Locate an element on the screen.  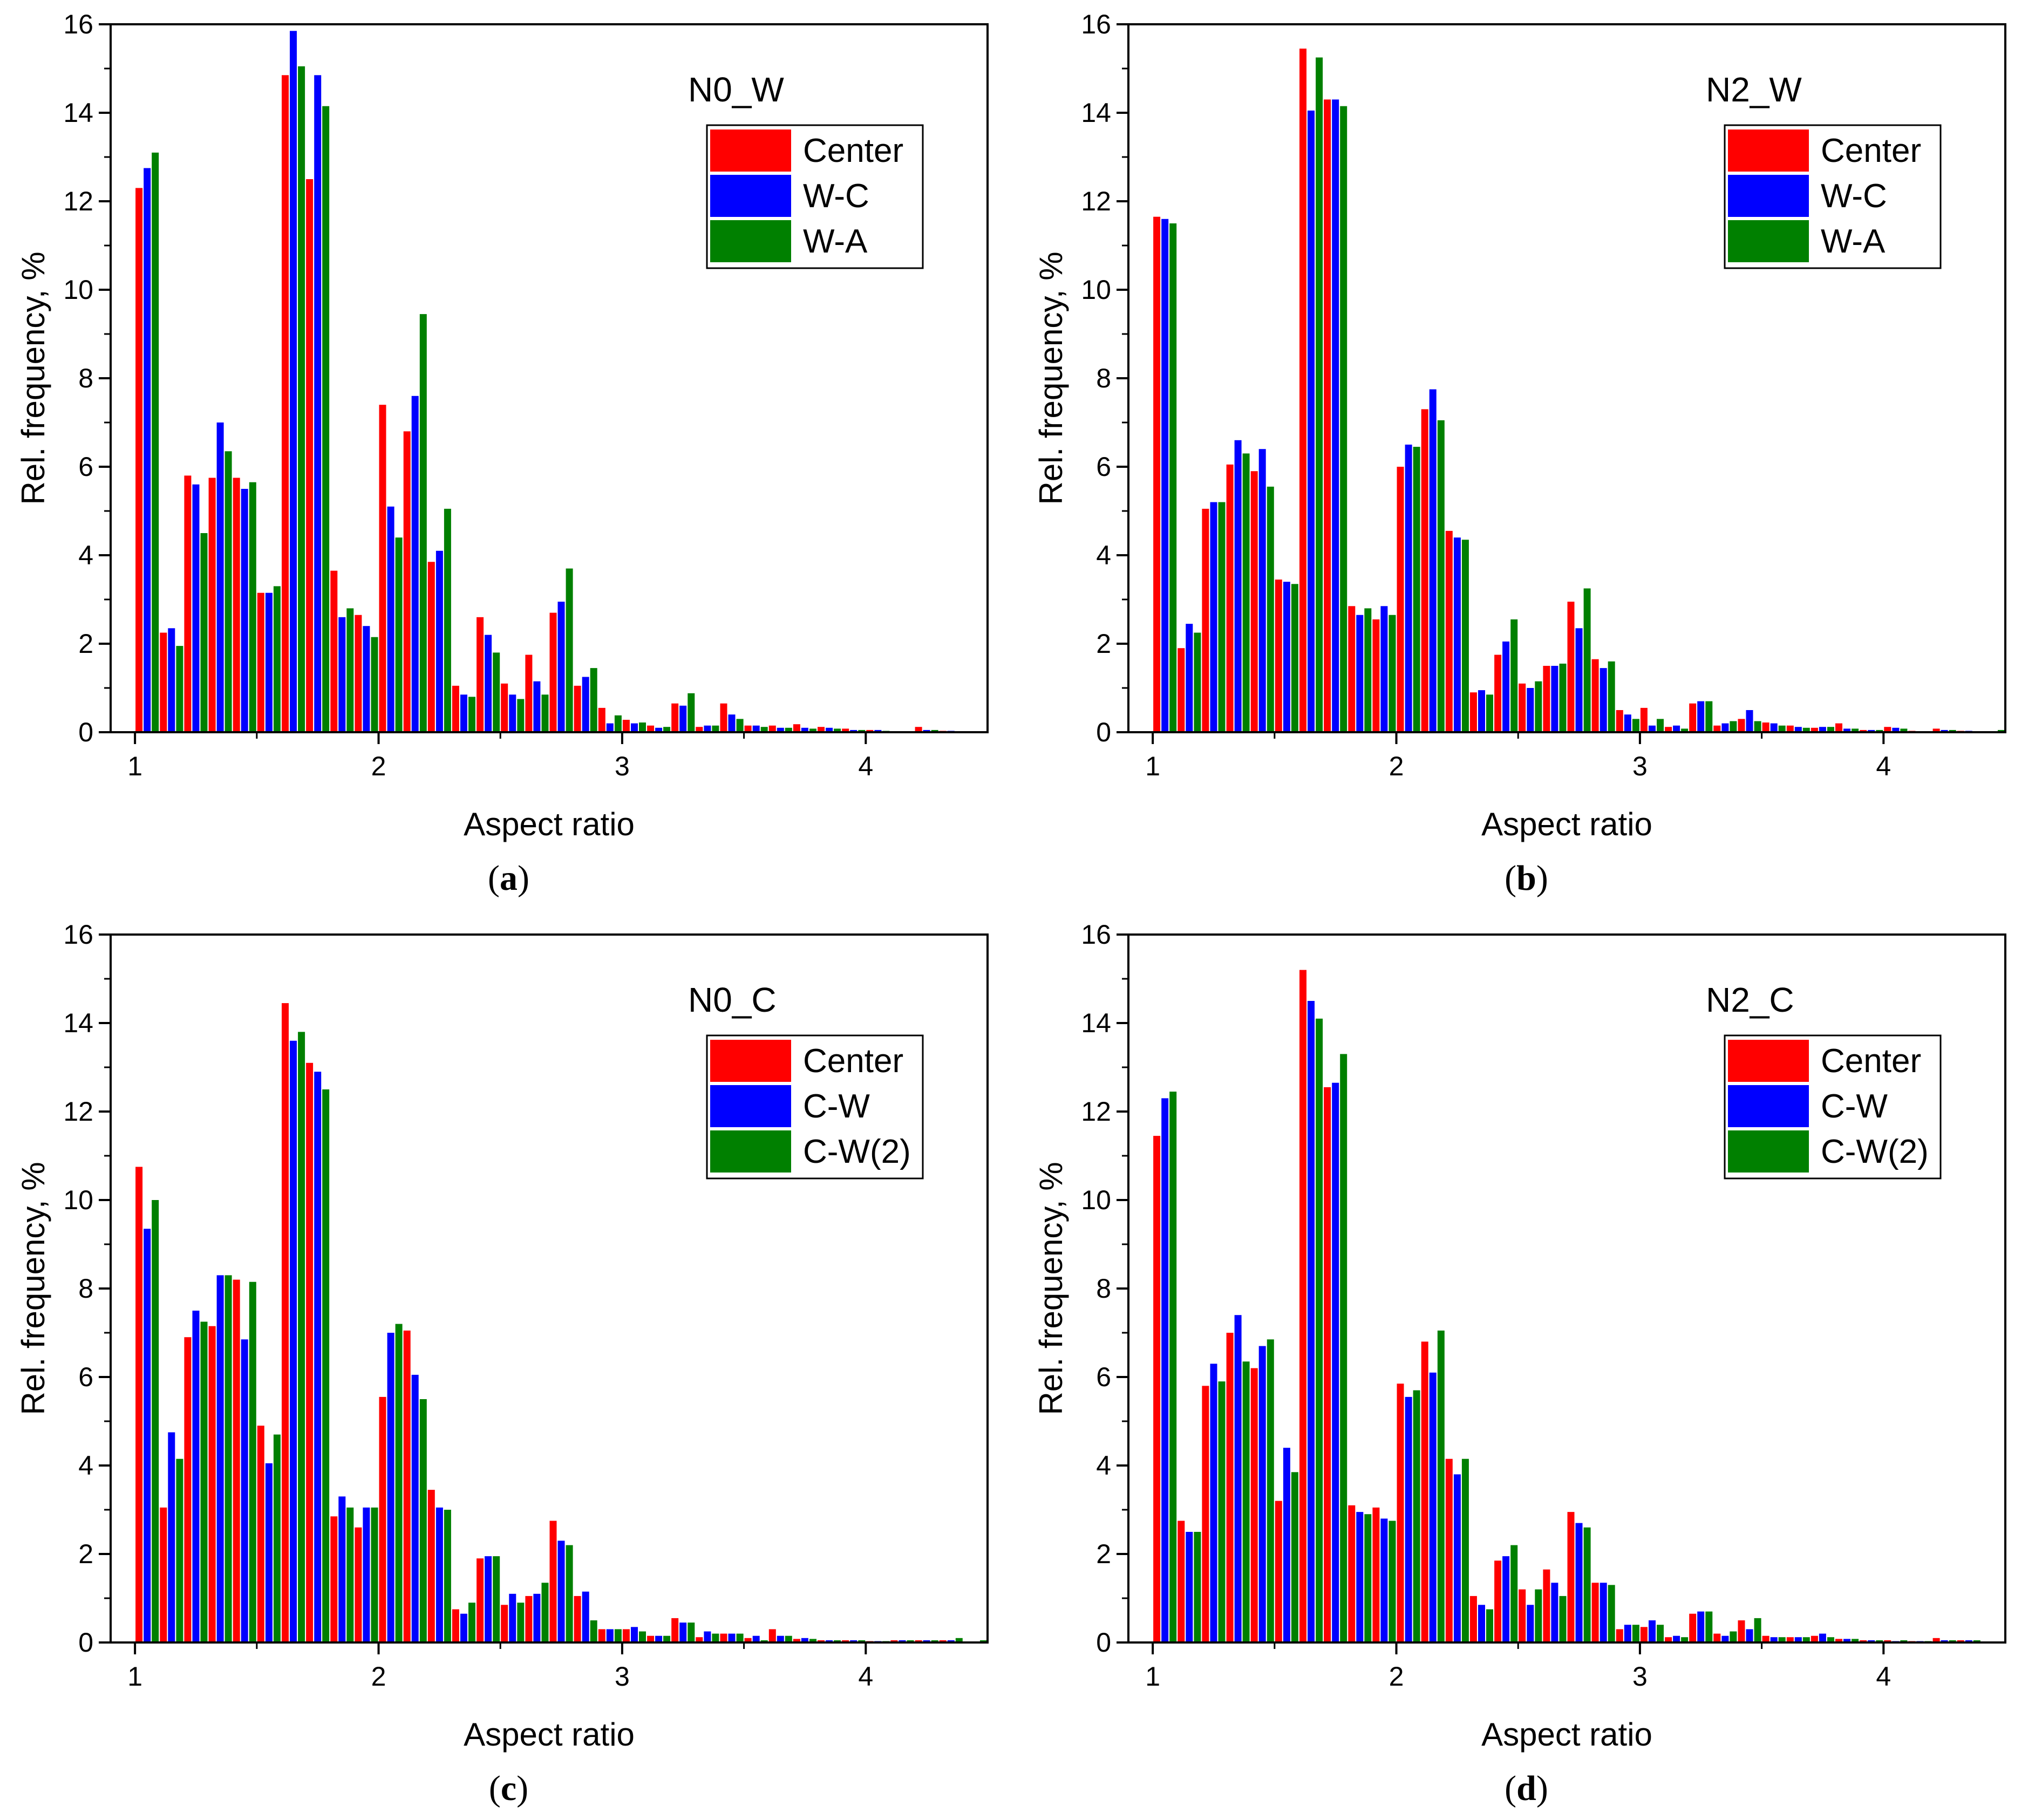
bar-c-w-2--27 is located at coordinates (1830, 1639).